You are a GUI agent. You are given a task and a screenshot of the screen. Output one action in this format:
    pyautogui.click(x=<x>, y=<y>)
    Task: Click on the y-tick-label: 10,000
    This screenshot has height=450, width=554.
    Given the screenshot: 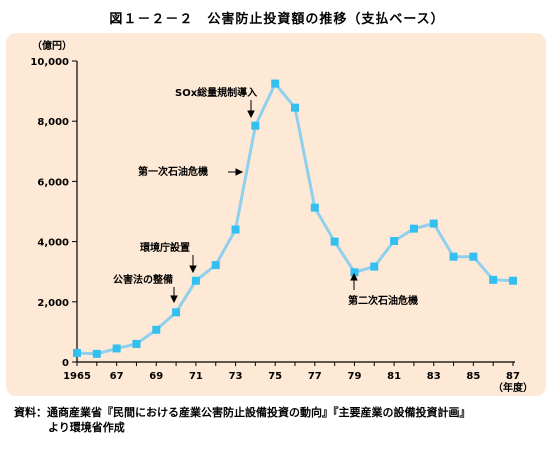 What is the action you would take?
    pyautogui.click(x=49, y=62)
    